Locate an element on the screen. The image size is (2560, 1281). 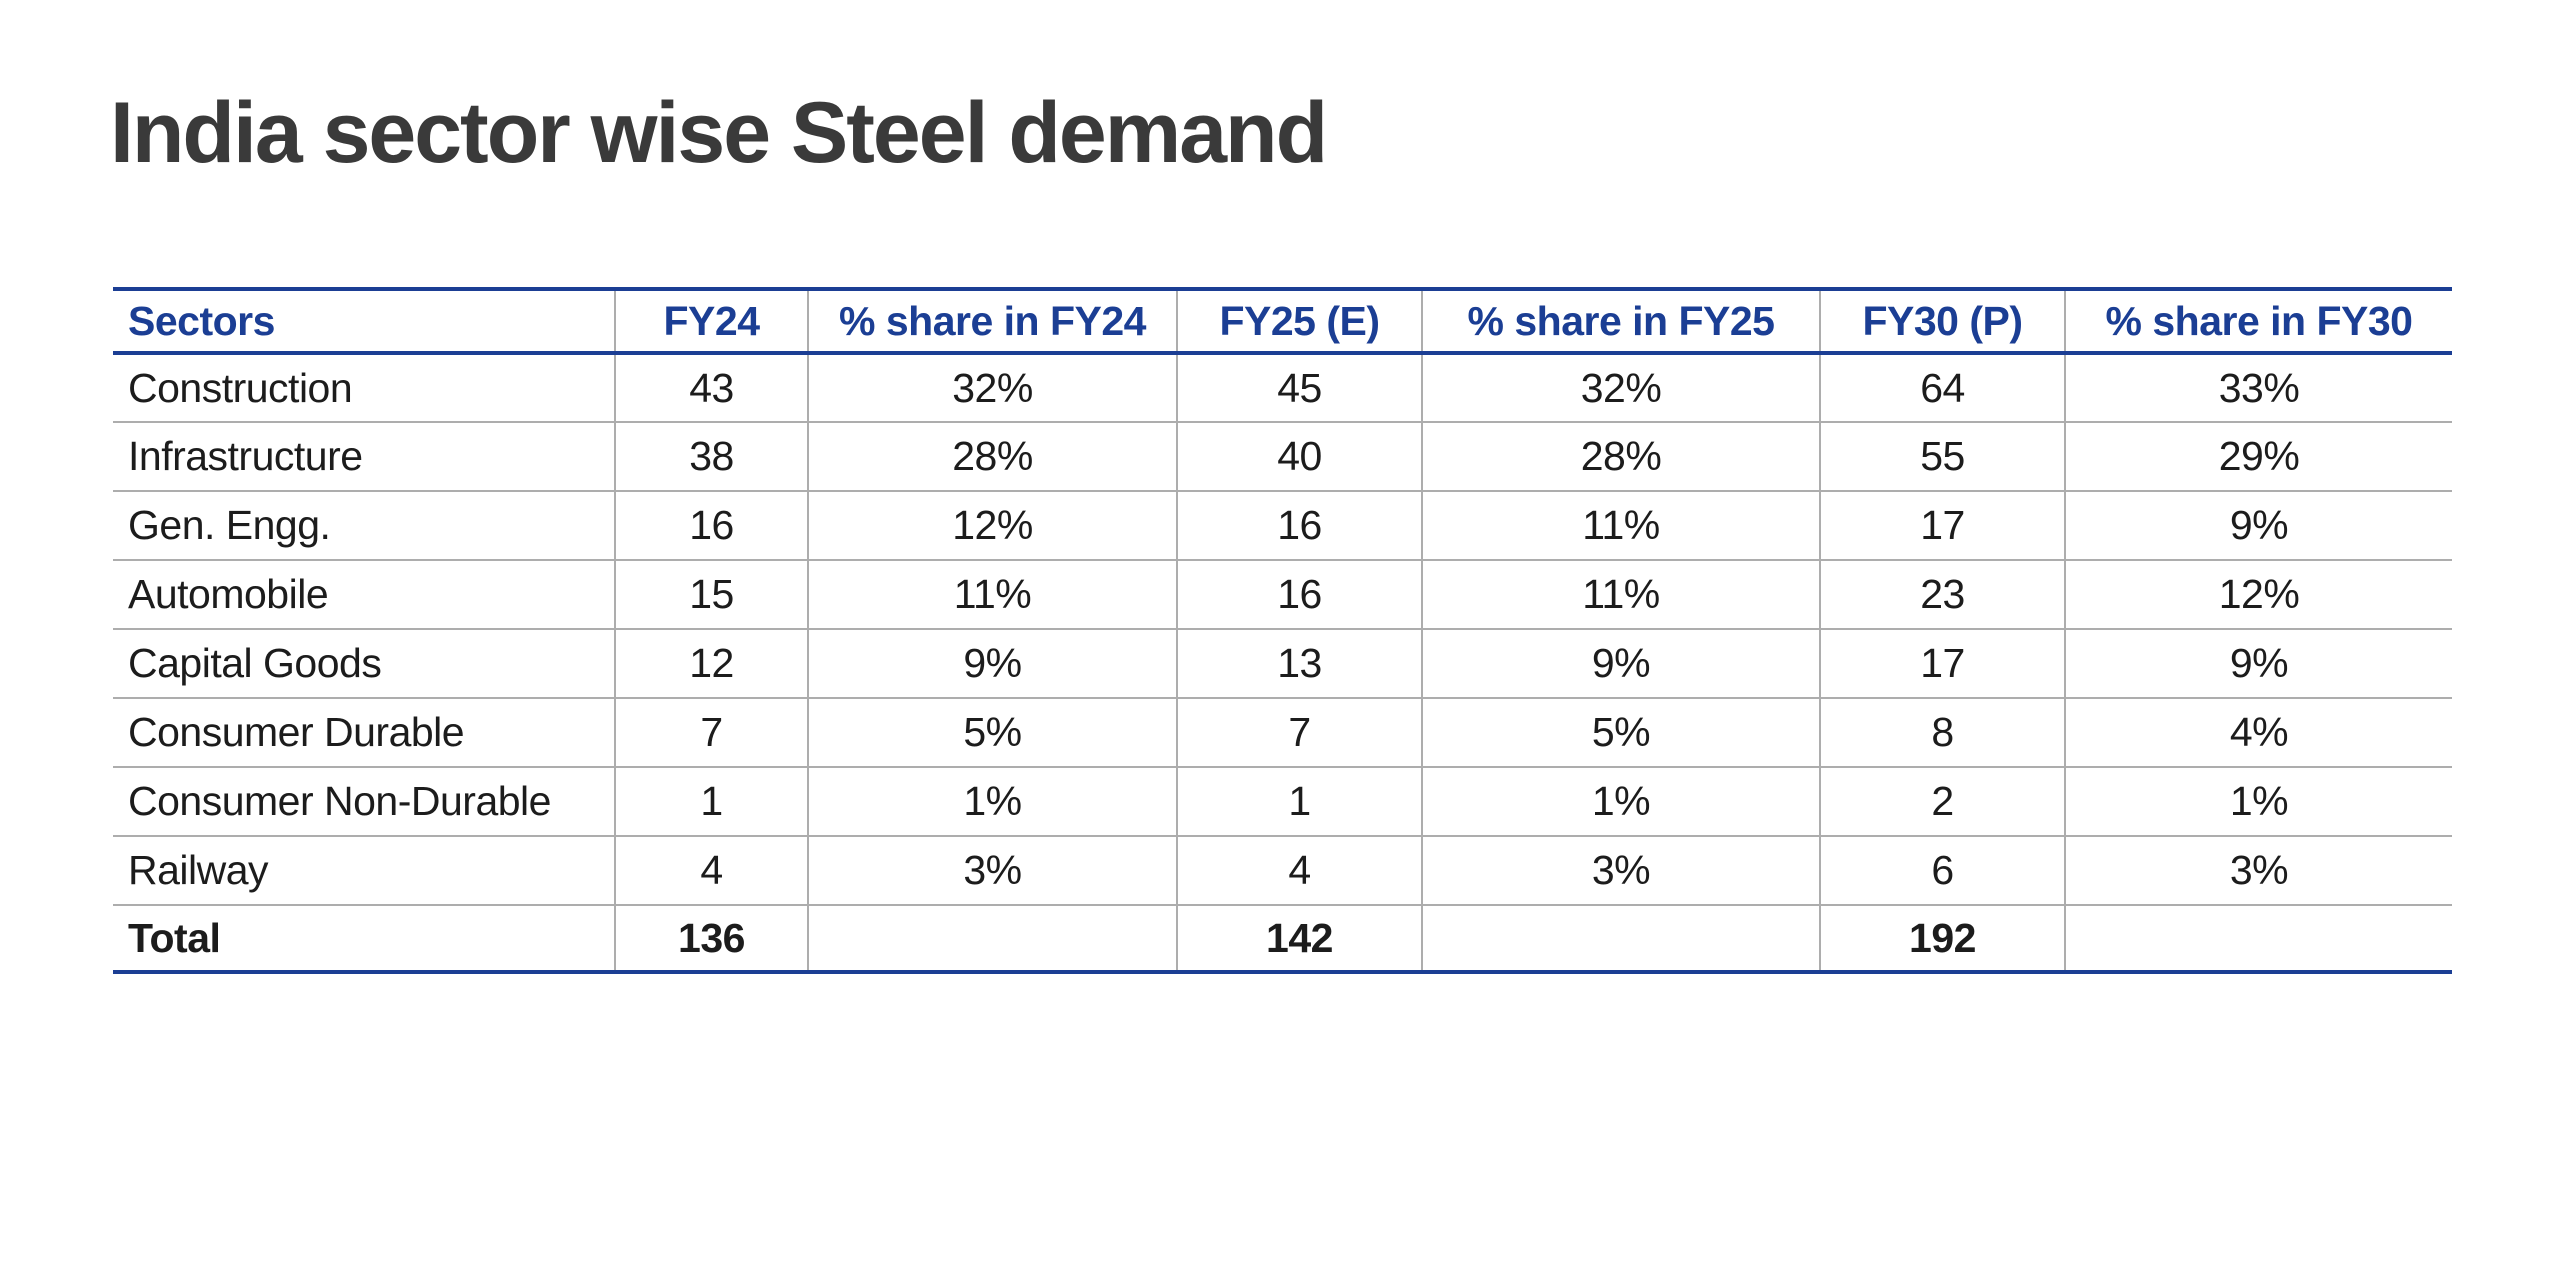
sector-name-cell: Automobile is located at coordinates (364, 595).